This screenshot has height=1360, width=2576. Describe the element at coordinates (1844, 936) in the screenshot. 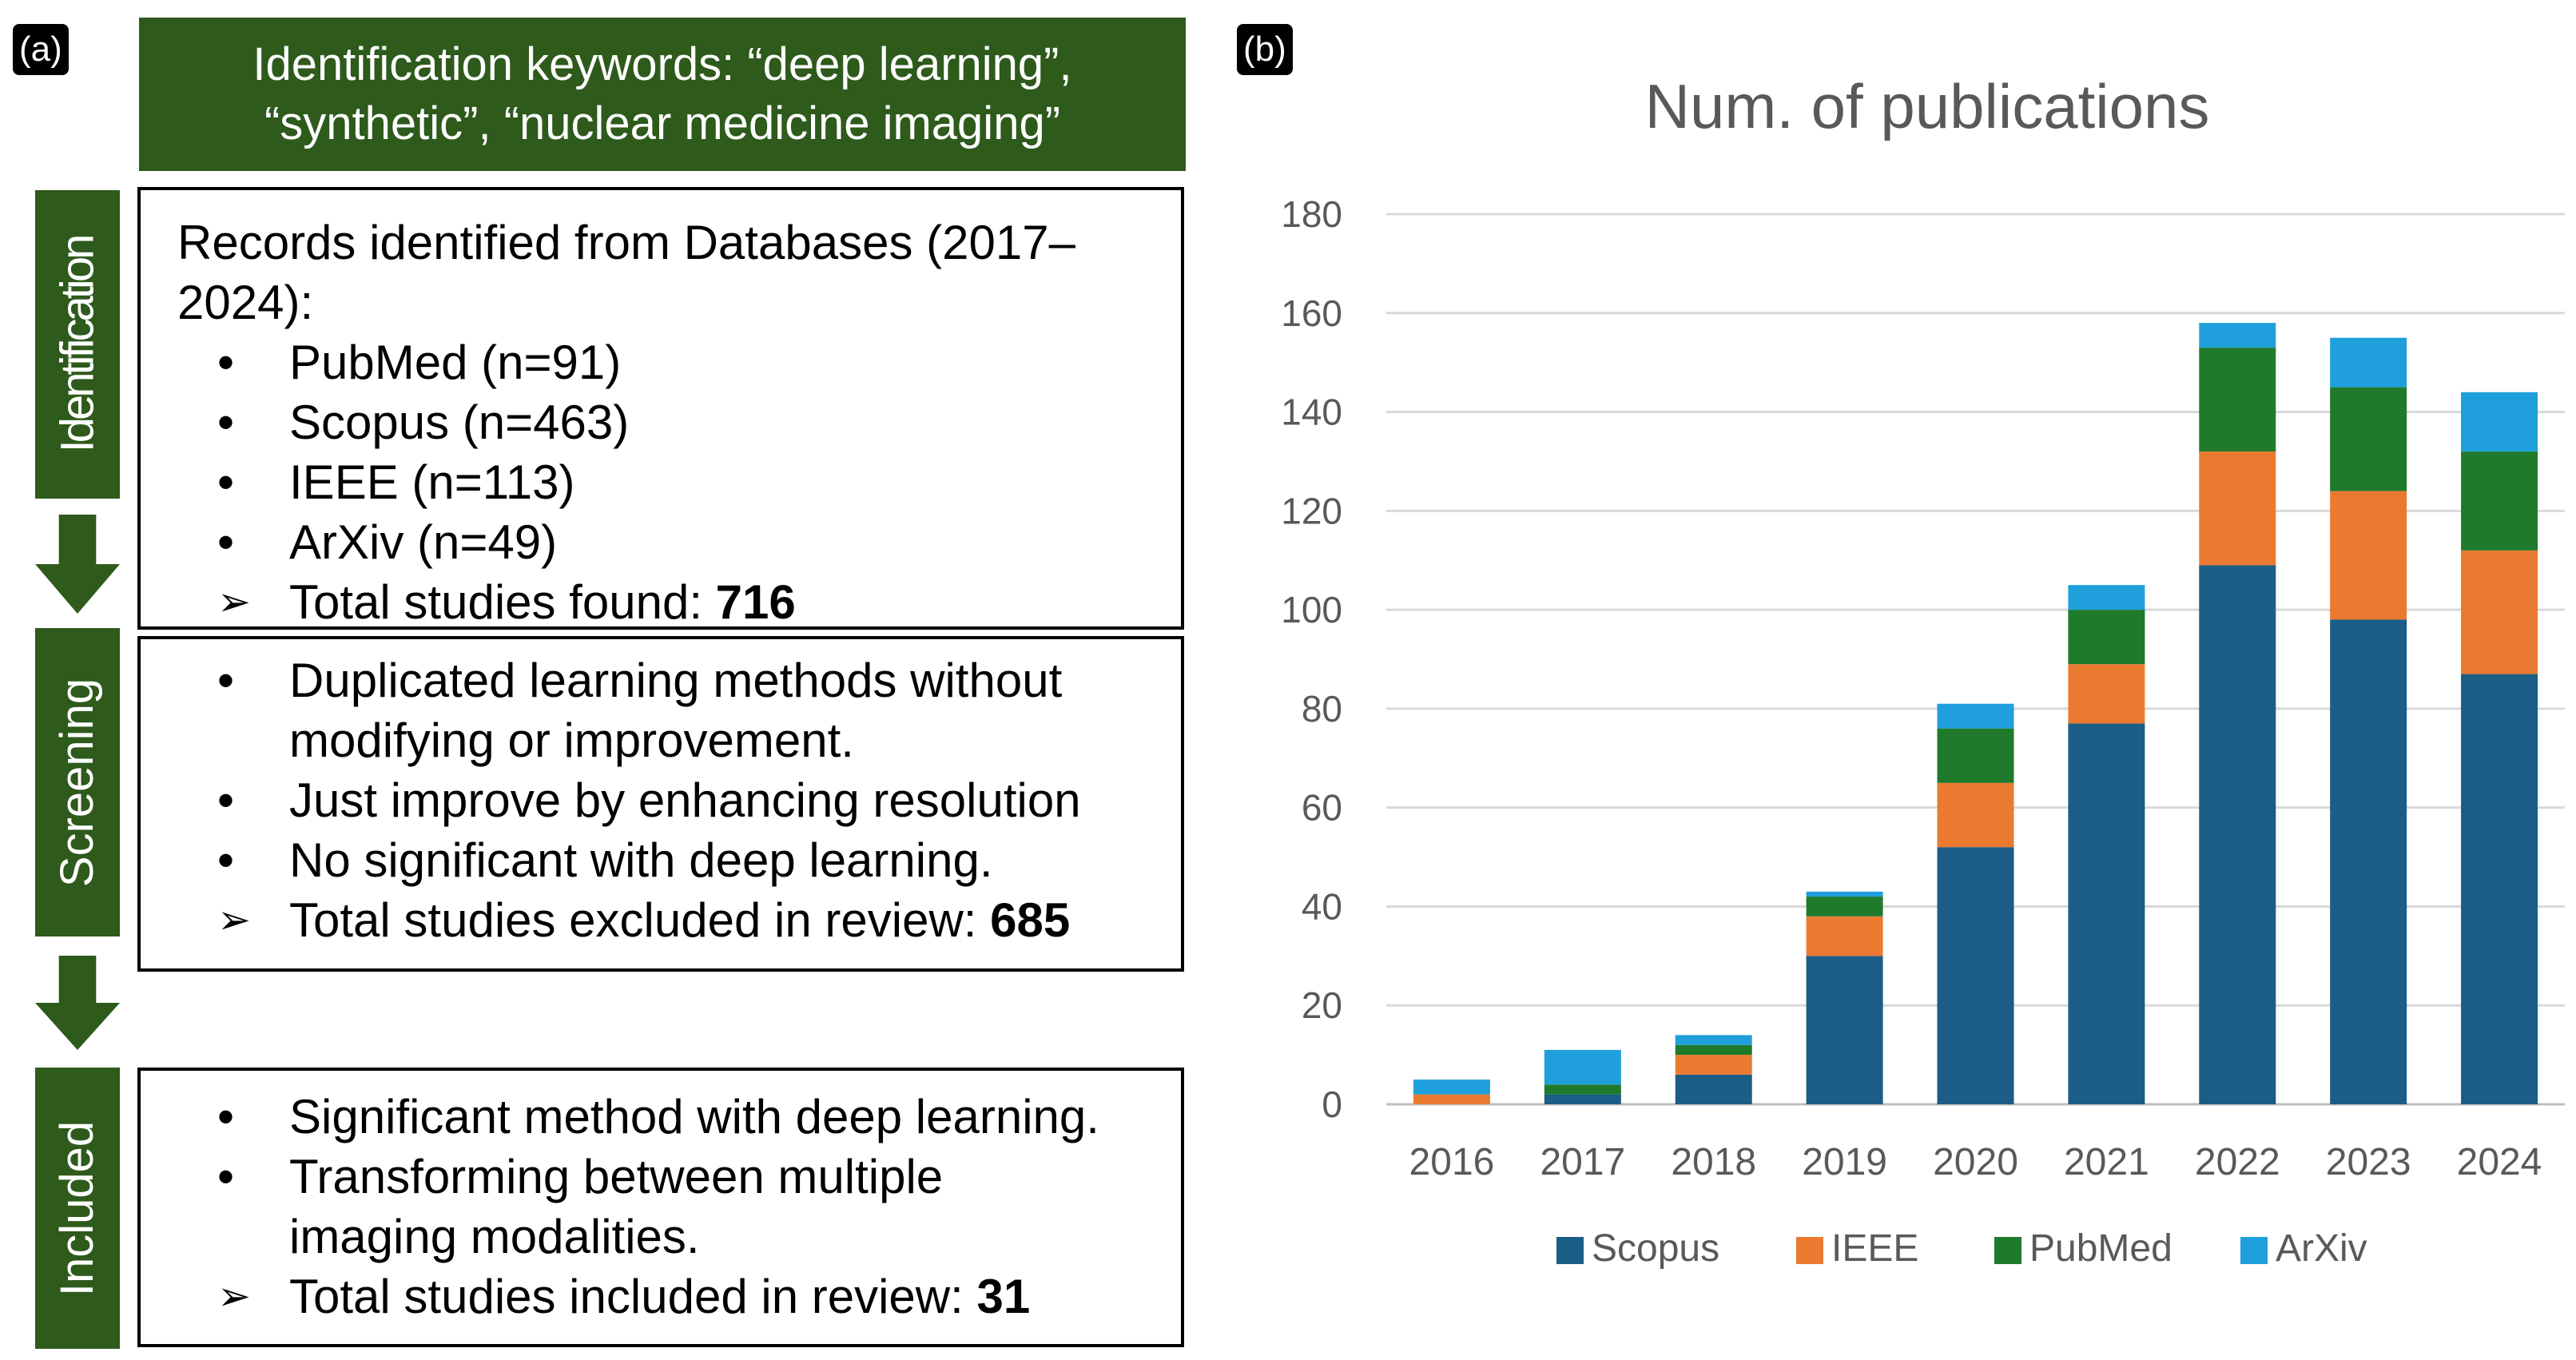

I see `bar-segment-ieee-2019` at that location.